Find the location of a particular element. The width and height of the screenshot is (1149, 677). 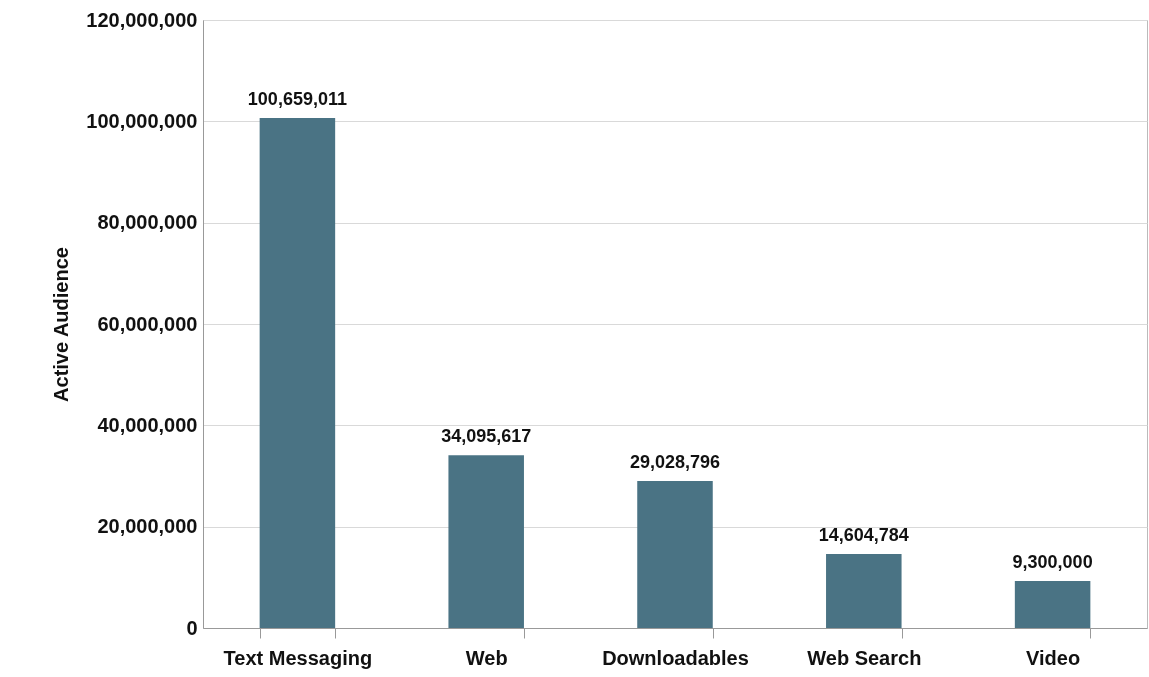

x-tick-label: Web Search is located at coordinates (864, 657).